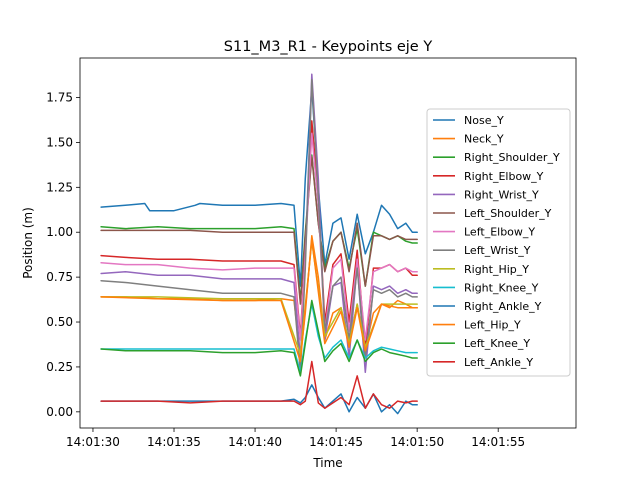 The image size is (640, 480). I want to click on series-line-left-hip-y, so click(259, 300).